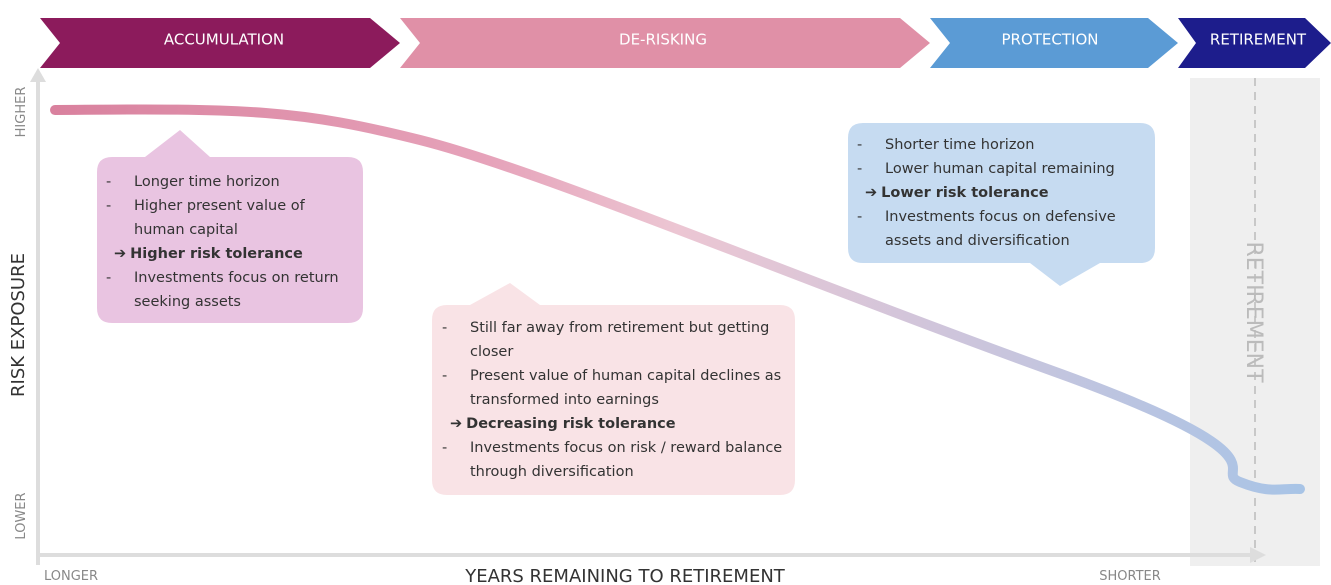  Describe the element at coordinates (1130, 576) in the screenshot. I see `x-right-label: SHORTER` at that location.